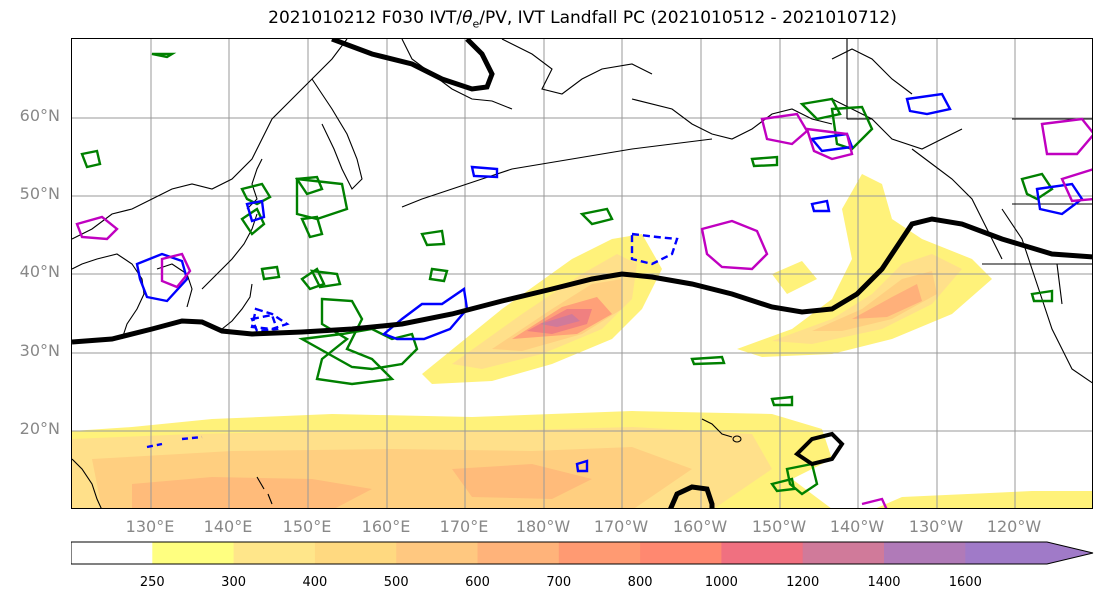 The image size is (1105, 603). Describe the element at coordinates (39, 271) in the screenshot. I see `lat-label-40n: 40°N` at that location.